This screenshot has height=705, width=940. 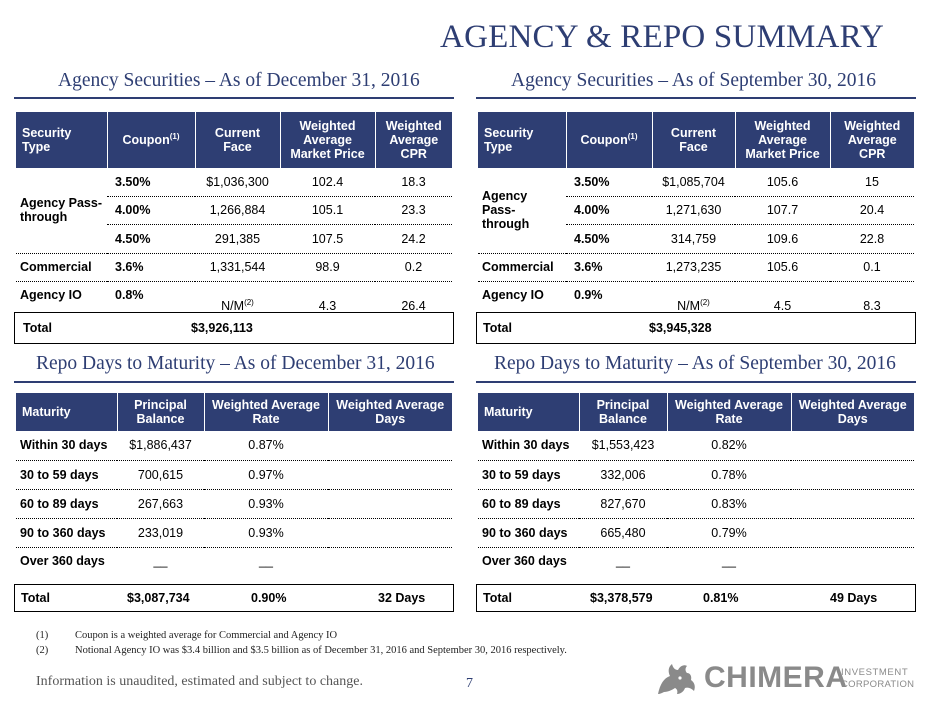 What do you see at coordinates (872, 182) in the screenshot?
I see `cpr-cell: 15` at bounding box center [872, 182].